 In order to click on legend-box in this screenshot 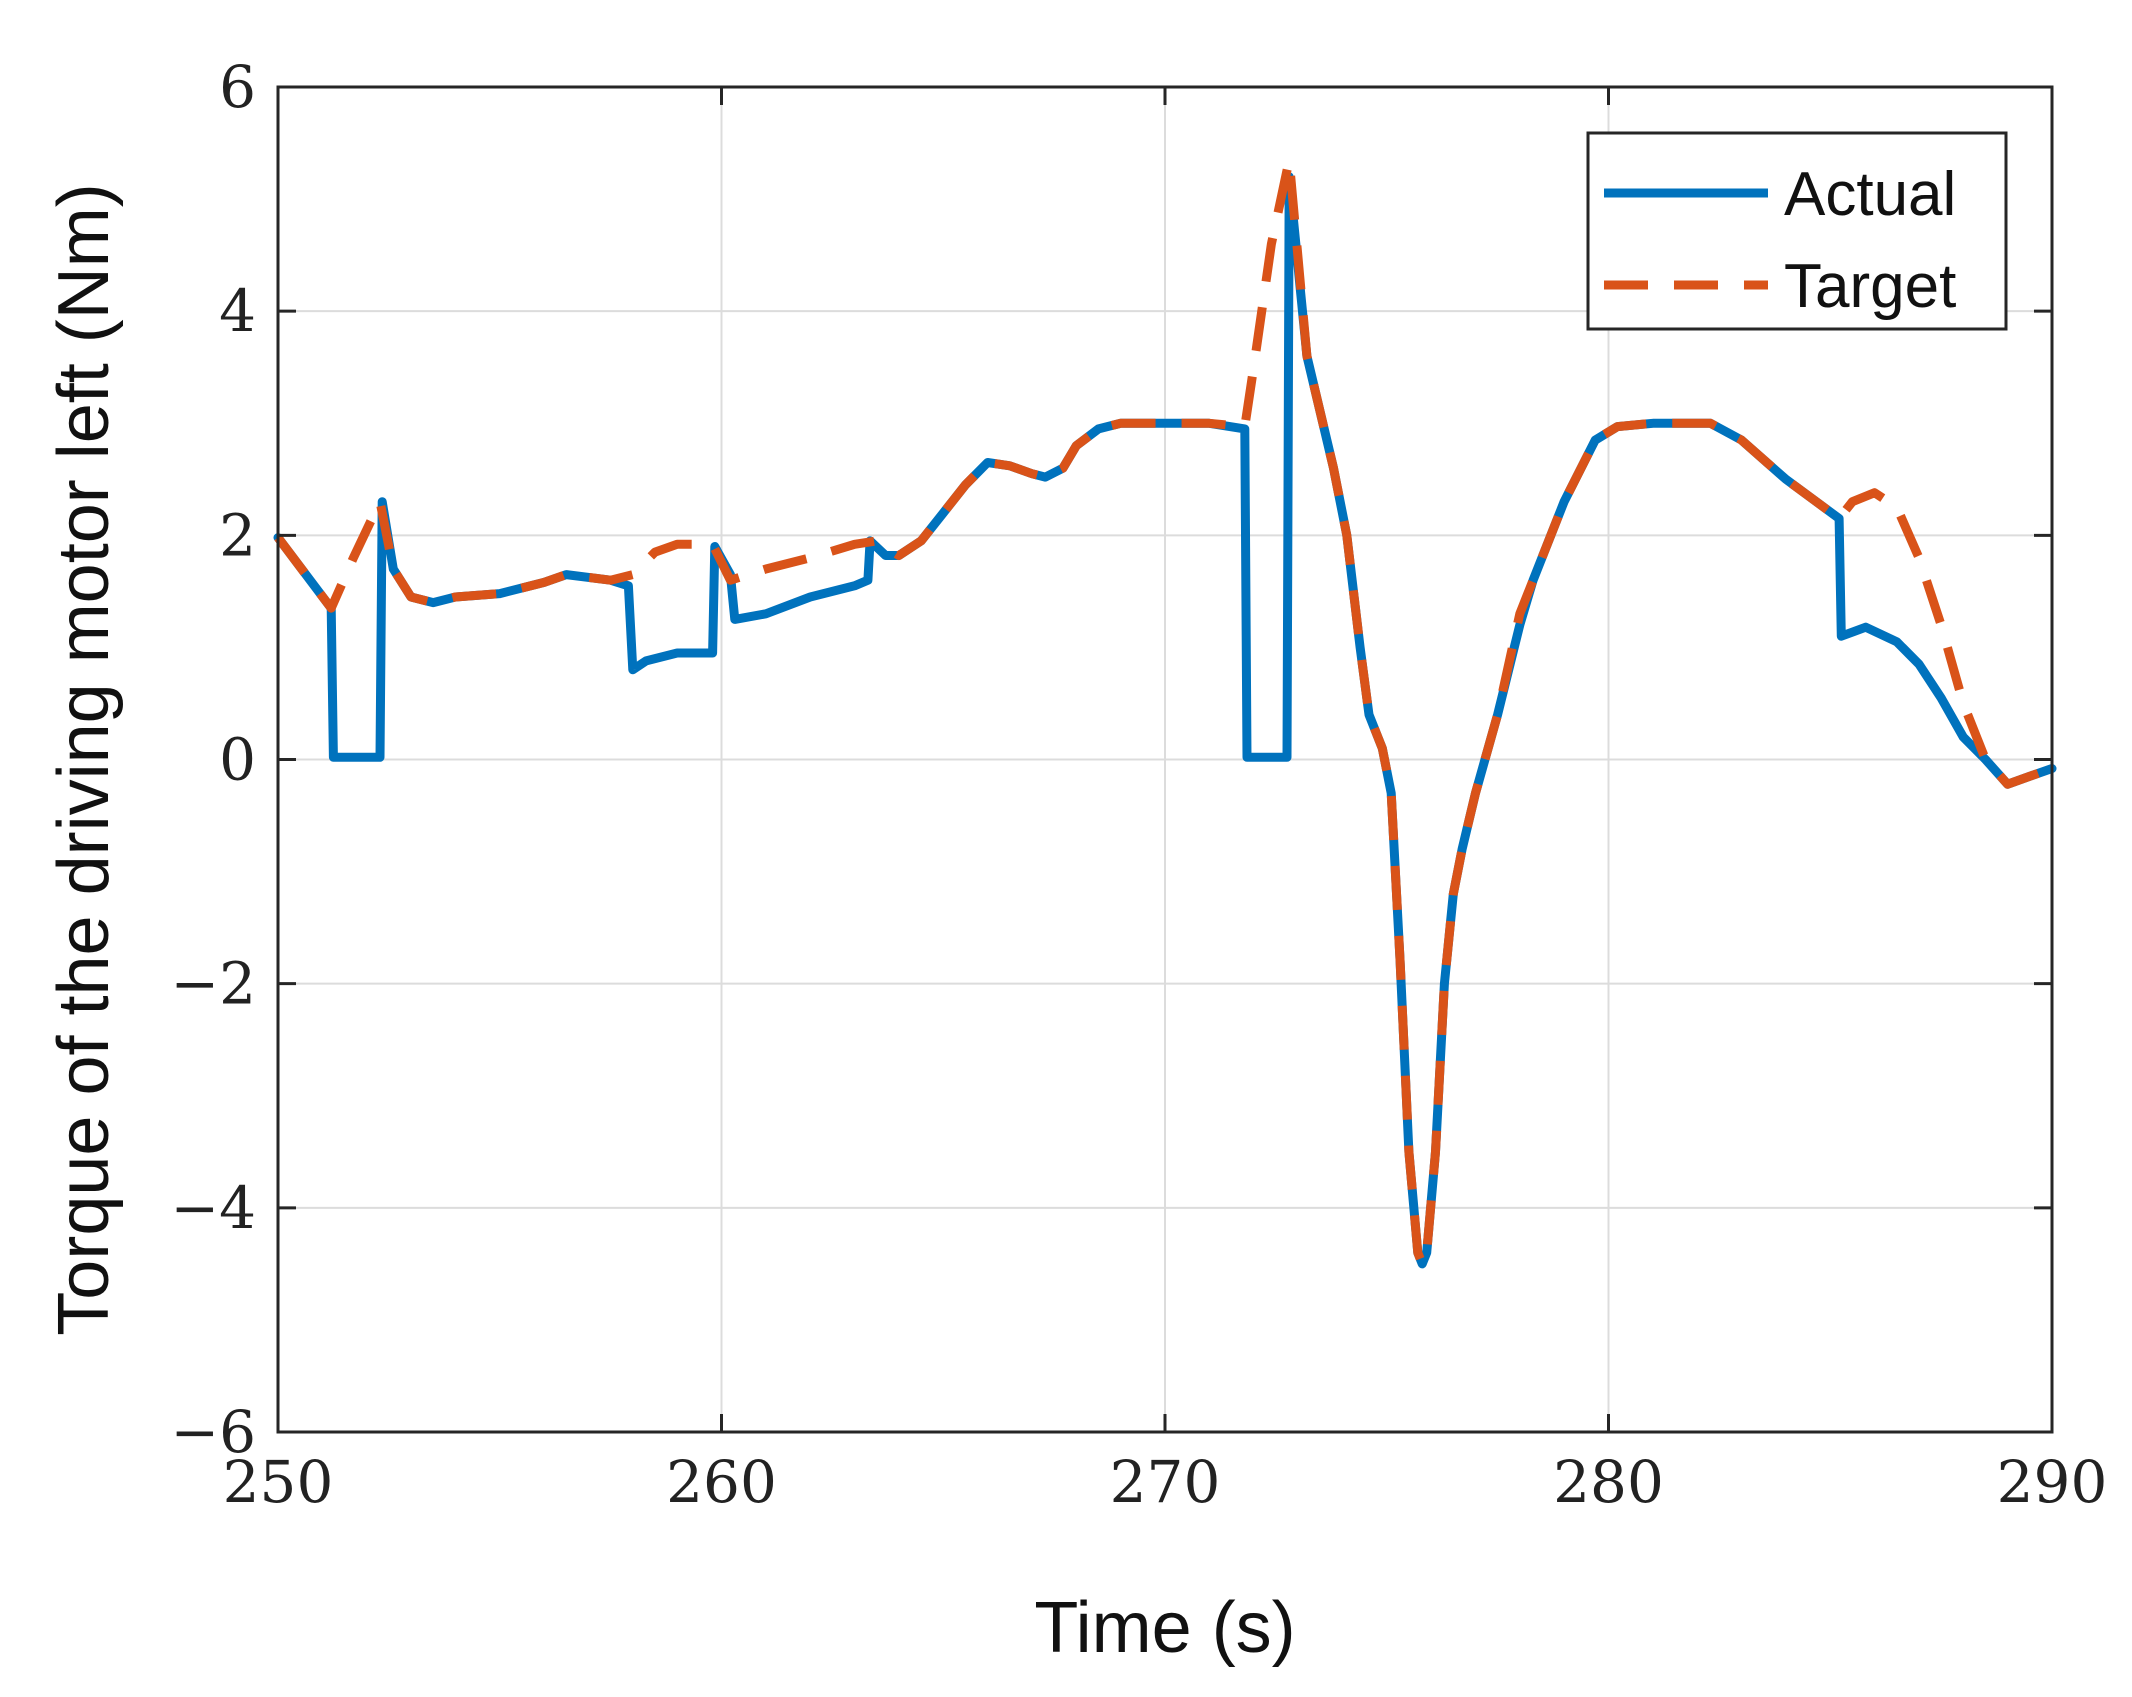, I will do `click(1797, 231)`.